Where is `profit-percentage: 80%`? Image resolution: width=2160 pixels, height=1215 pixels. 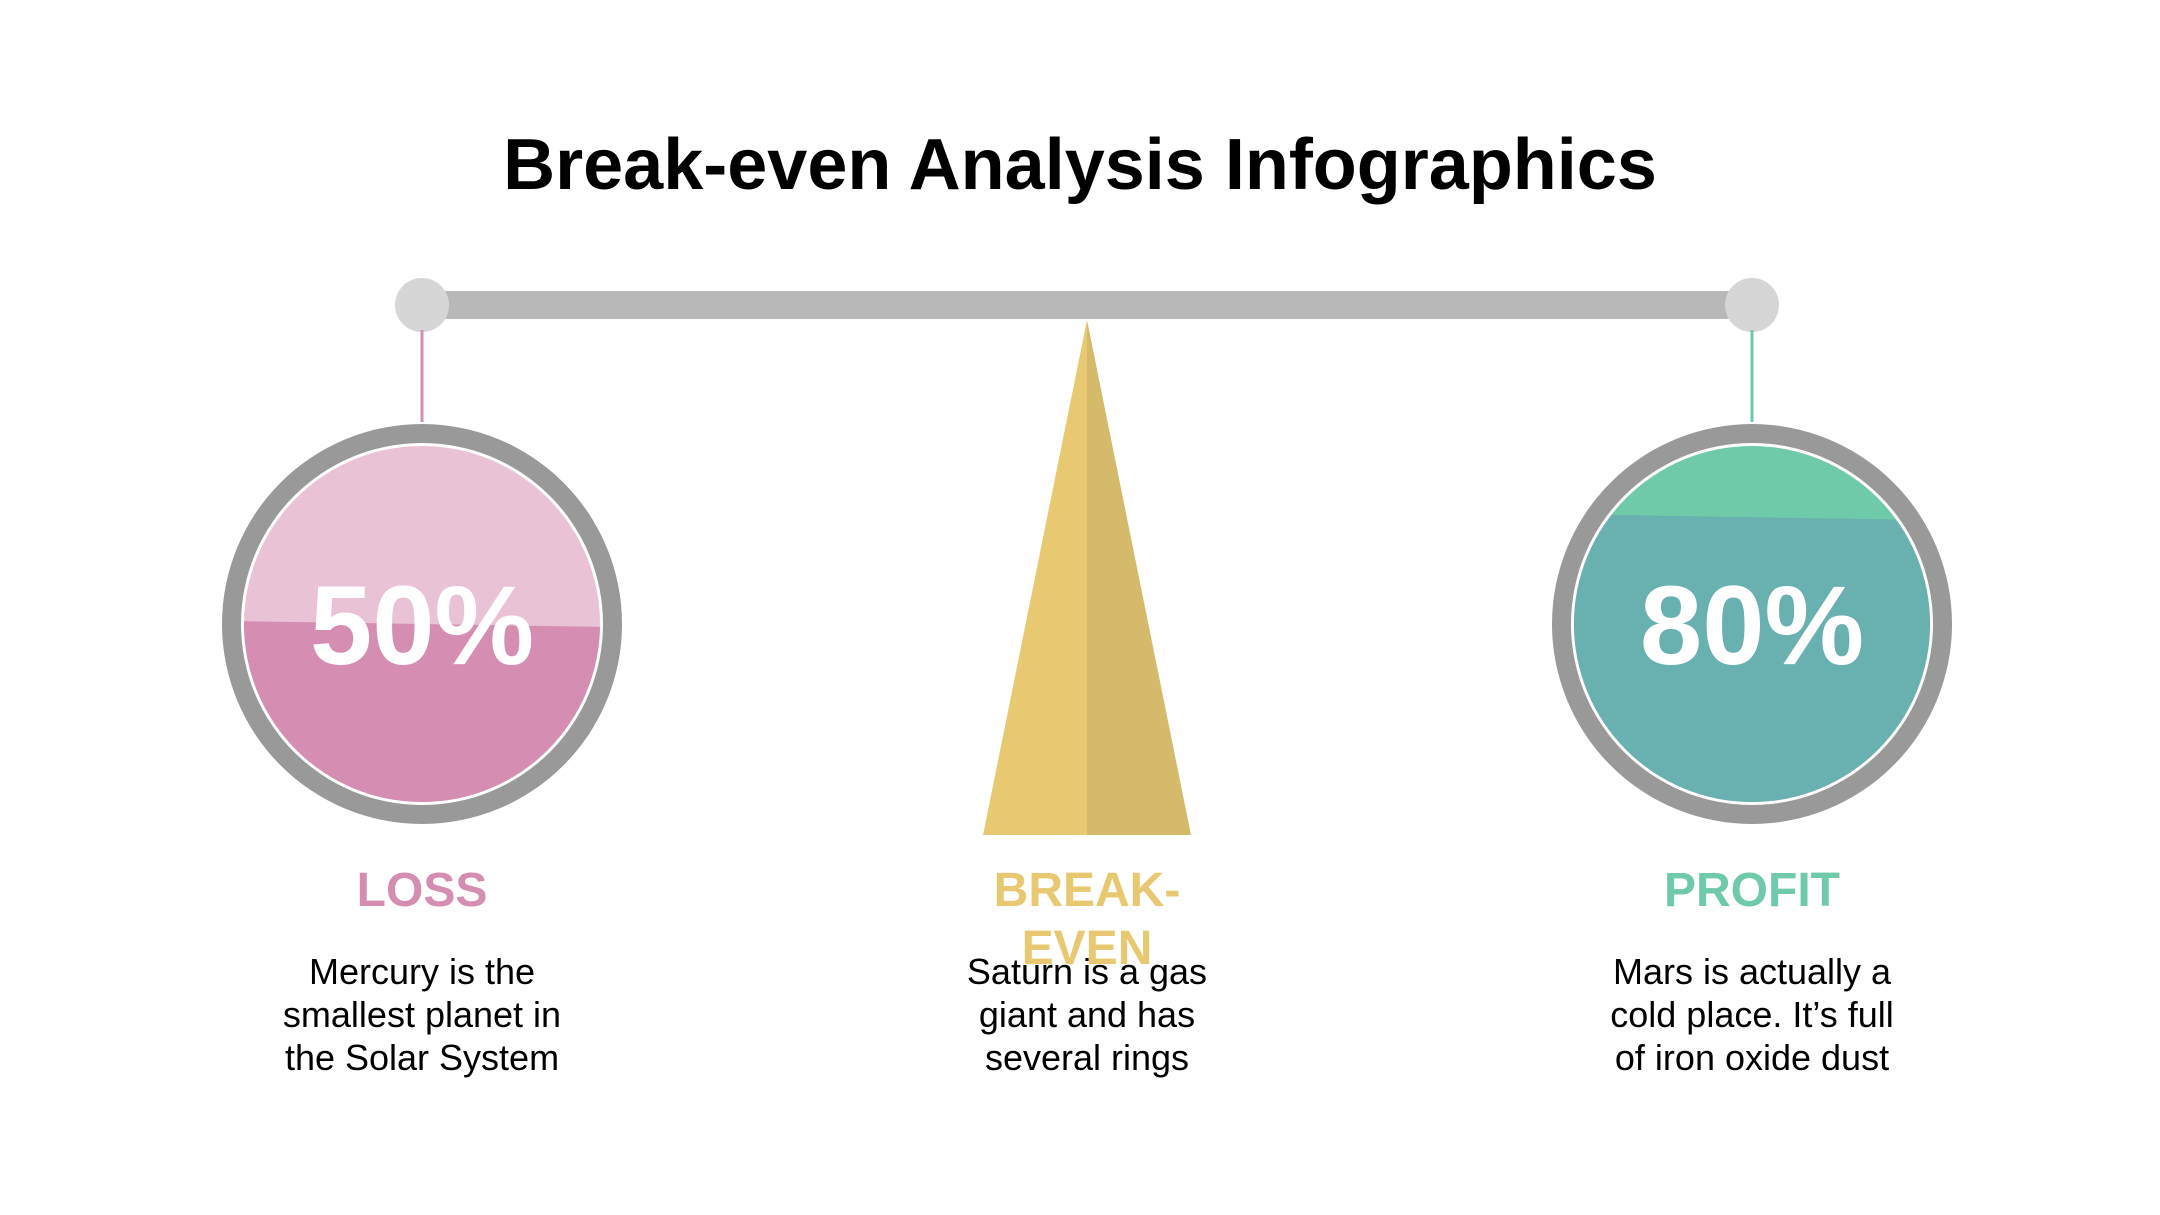 profit-percentage: 80% is located at coordinates (1752, 625).